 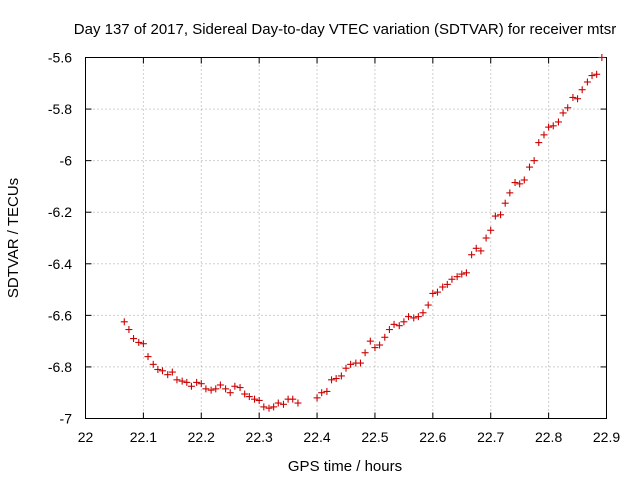 I want to click on x-tick-label: 22.5, so click(x=374, y=437).